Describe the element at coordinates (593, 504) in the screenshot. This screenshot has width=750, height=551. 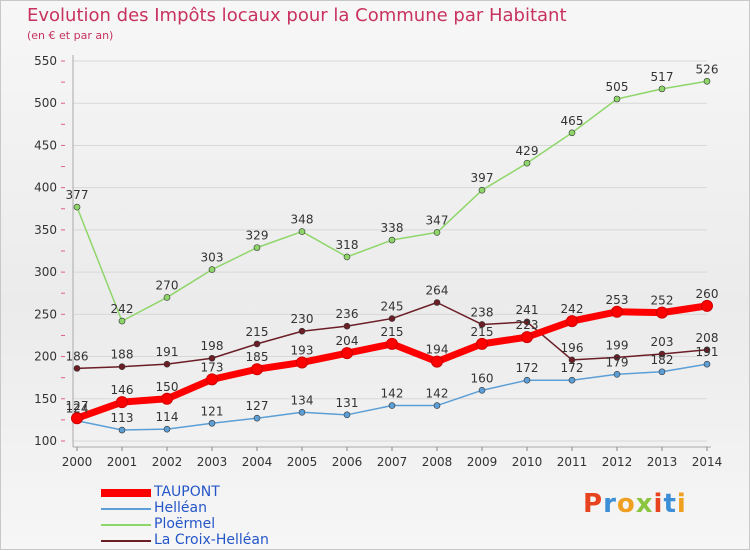
I see `logo-letter: P` at that location.